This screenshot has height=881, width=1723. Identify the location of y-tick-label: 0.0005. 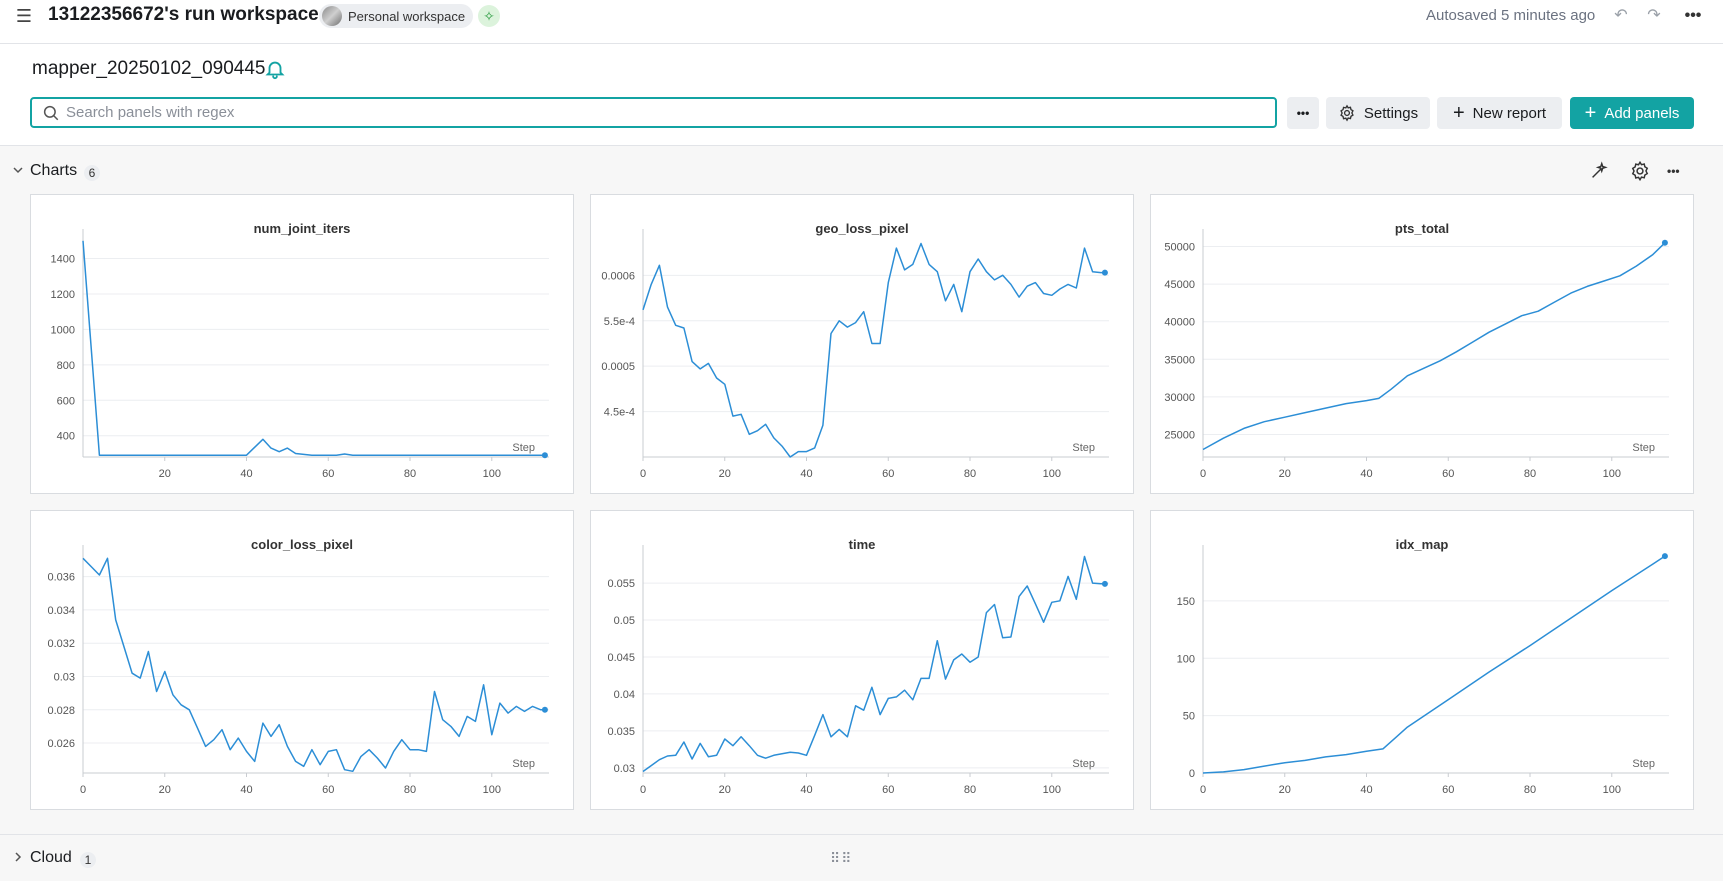
(618, 367).